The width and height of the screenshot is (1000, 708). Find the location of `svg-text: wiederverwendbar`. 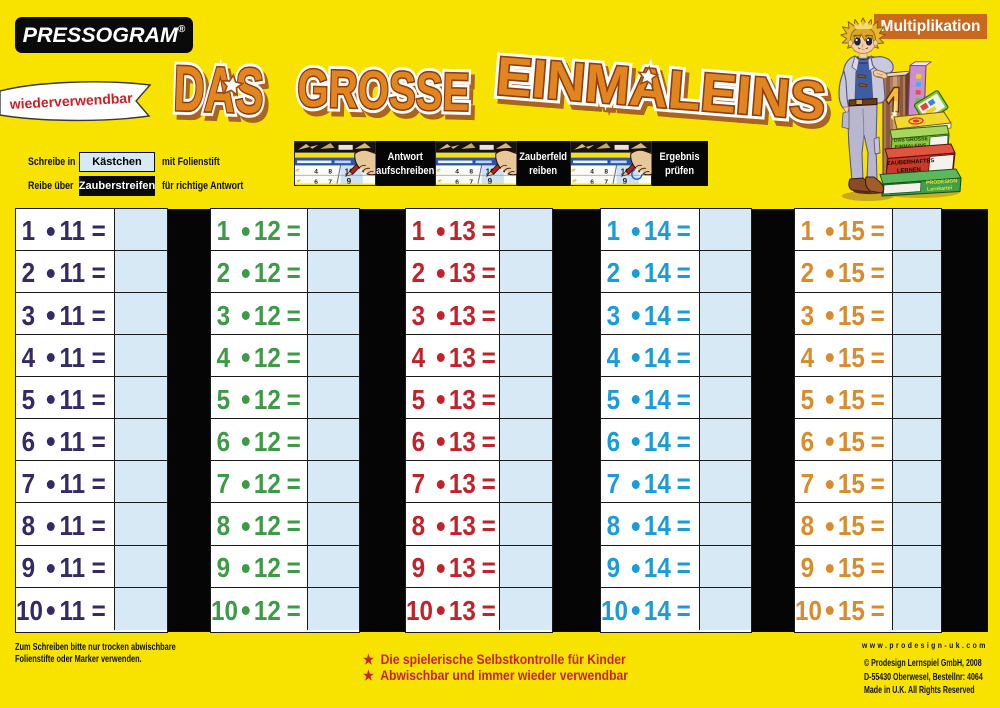

svg-text: wiederverwendbar is located at coordinates (70, 101).